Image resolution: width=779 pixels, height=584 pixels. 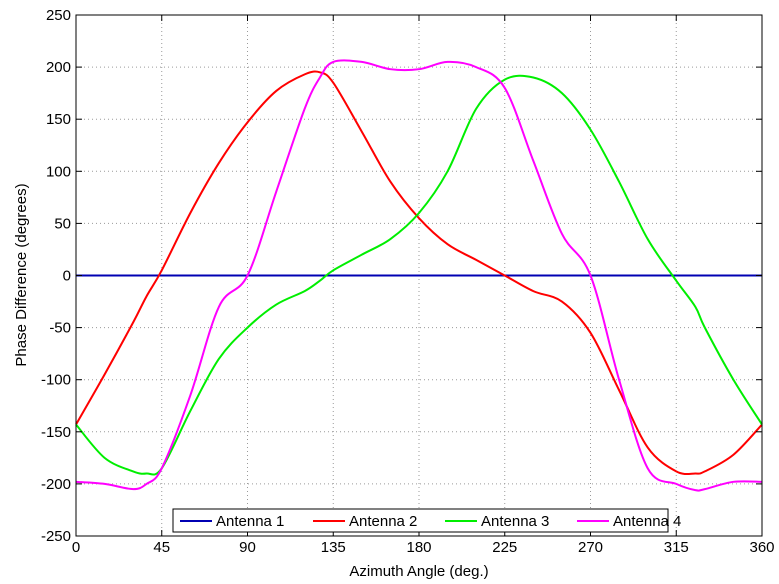 What do you see at coordinates (76, 547) in the screenshot?
I see `x-tick-label: 0` at bounding box center [76, 547].